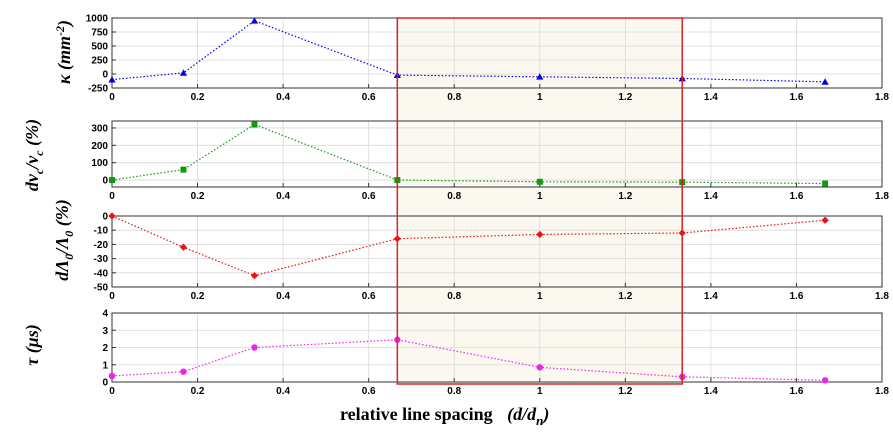 Image resolution: width=893 pixels, height=432 pixels. What do you see at coordinates (64, 24) in the screenshot?
I see `y-axis-label-kappa-part: )` at bounding box center [64, 24].